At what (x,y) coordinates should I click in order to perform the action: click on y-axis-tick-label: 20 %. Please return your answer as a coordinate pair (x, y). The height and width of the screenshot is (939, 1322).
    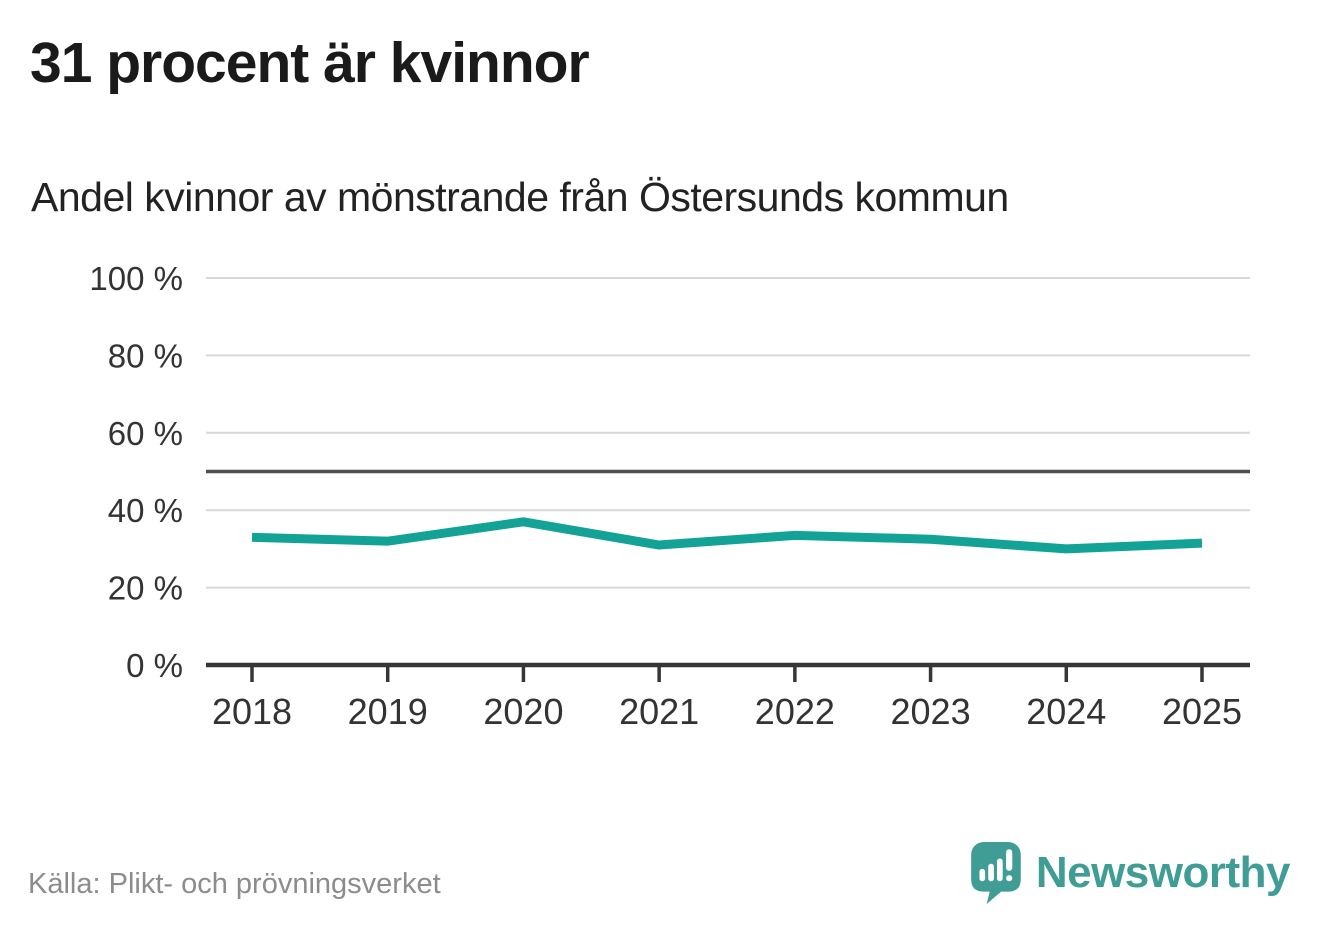
    Looking at the image, I should click on (145, 588).